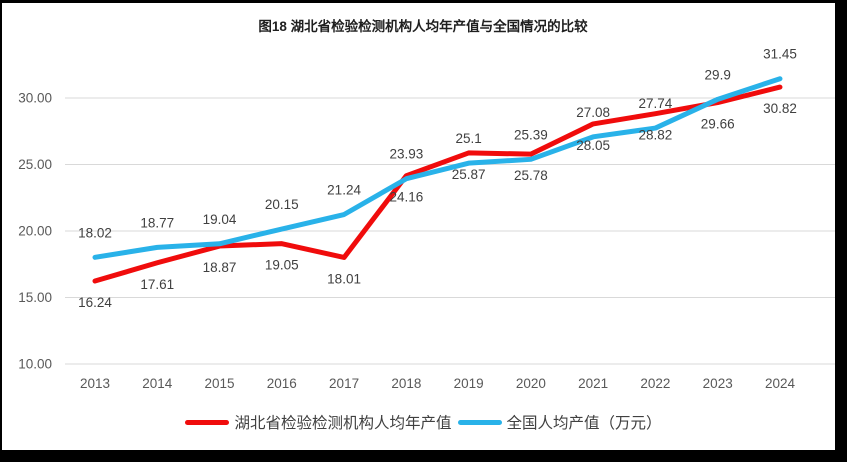  Describe the element at coordinates (95, 232) in the screenshot. I see `data-label: 18.02` at that location.